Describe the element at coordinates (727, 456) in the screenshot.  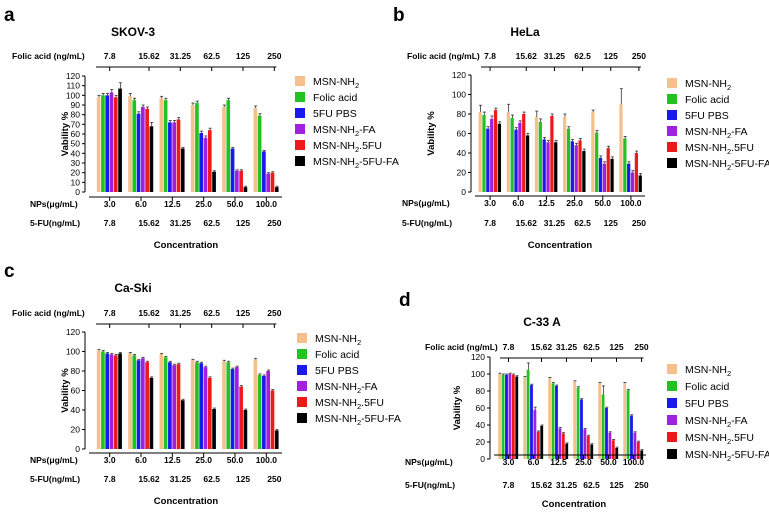
I see `legend-label: MSN-NH2-5FU-FA` at that location.